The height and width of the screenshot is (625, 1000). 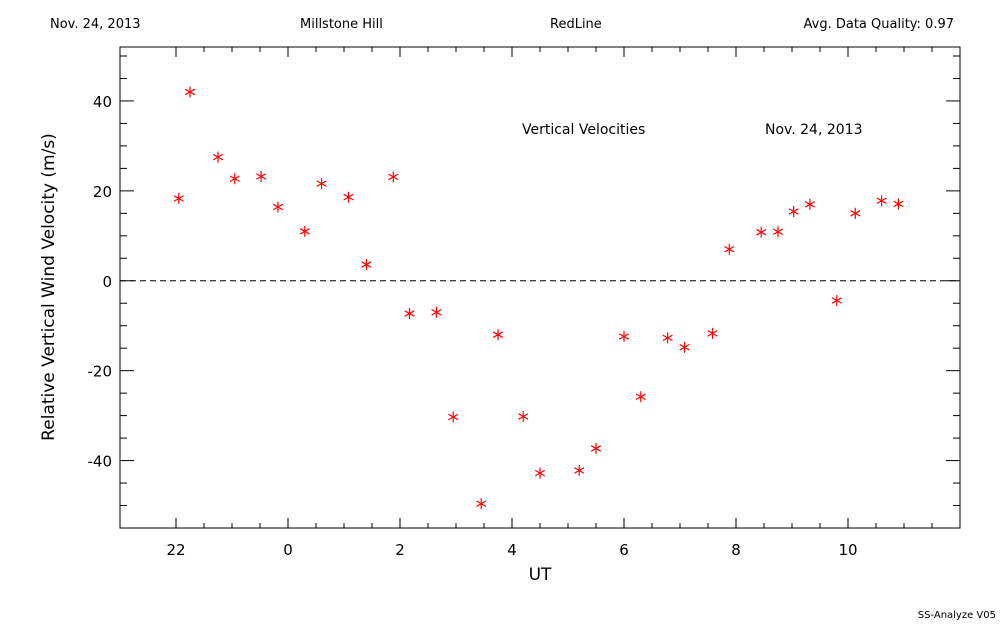 I want to click on y-tick-label: 40, so click(x=102, y=102).